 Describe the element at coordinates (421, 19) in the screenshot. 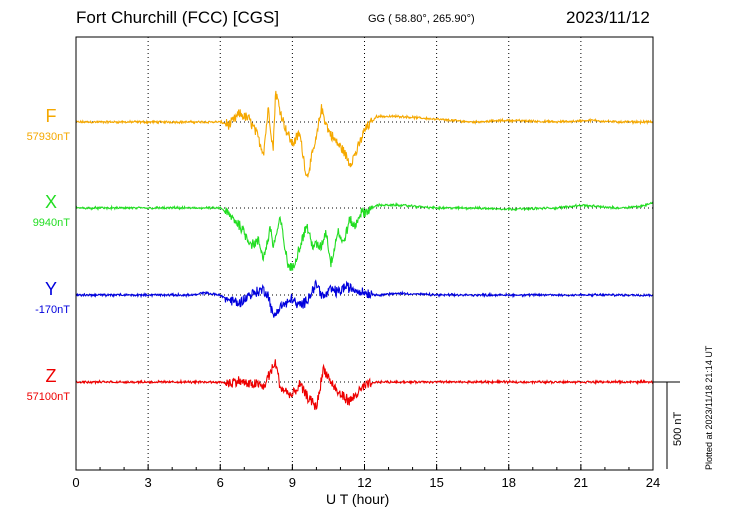

I see `geographic-coords: GG ( 58.80°, 265.90°)` at that location.